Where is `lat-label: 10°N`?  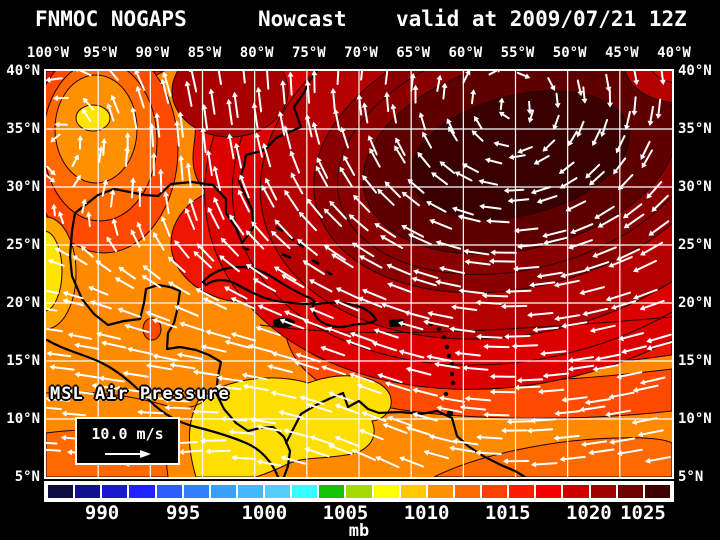
lat-label: 10°N is located at coordinates (23, 419).